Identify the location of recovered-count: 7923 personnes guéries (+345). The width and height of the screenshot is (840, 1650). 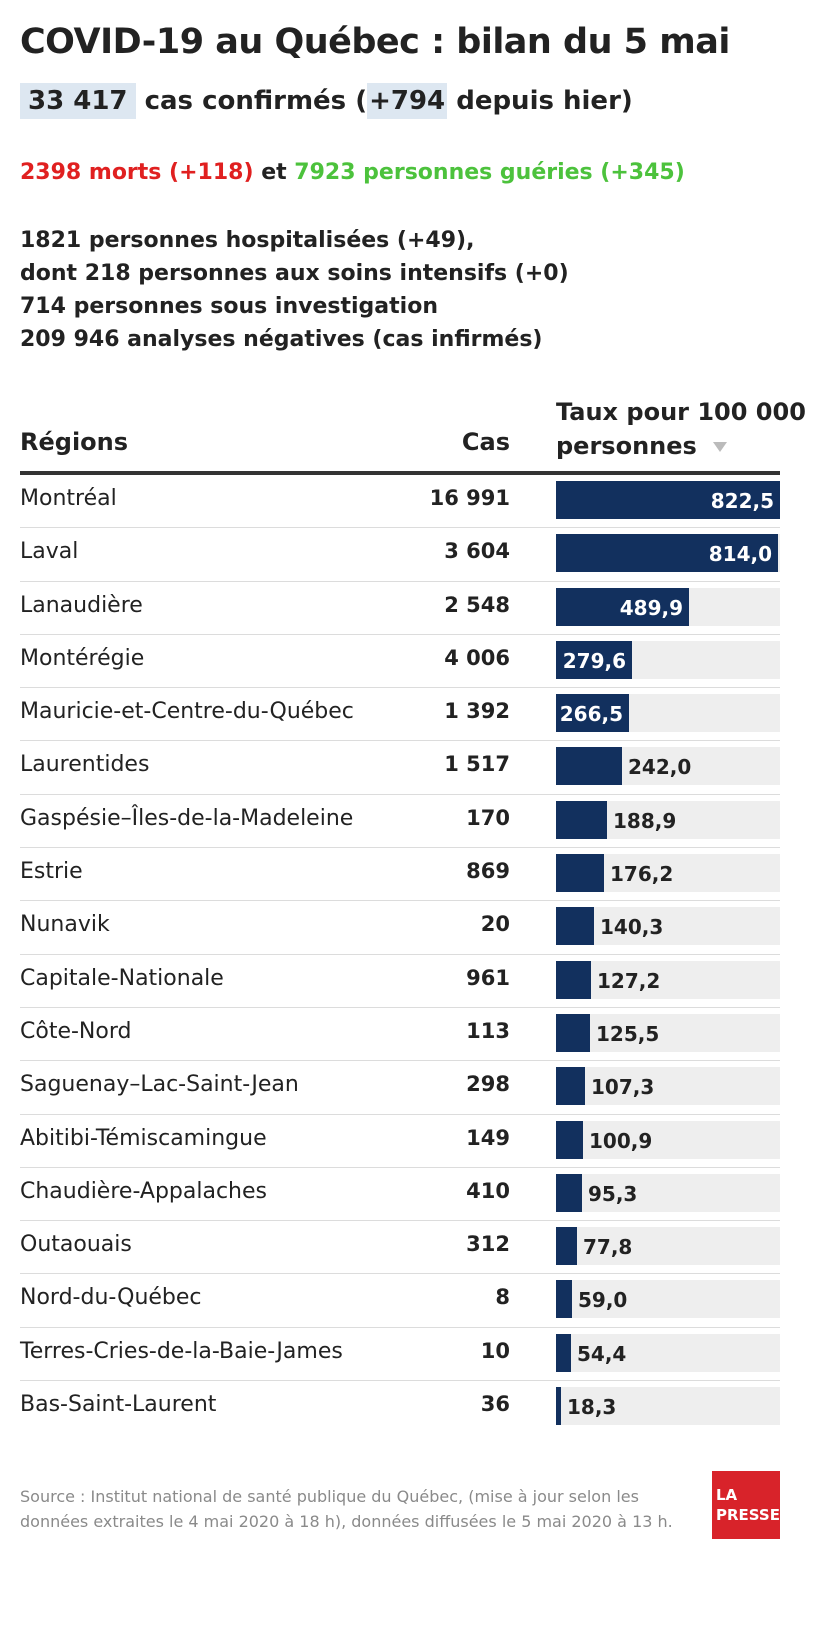
(489, 172).